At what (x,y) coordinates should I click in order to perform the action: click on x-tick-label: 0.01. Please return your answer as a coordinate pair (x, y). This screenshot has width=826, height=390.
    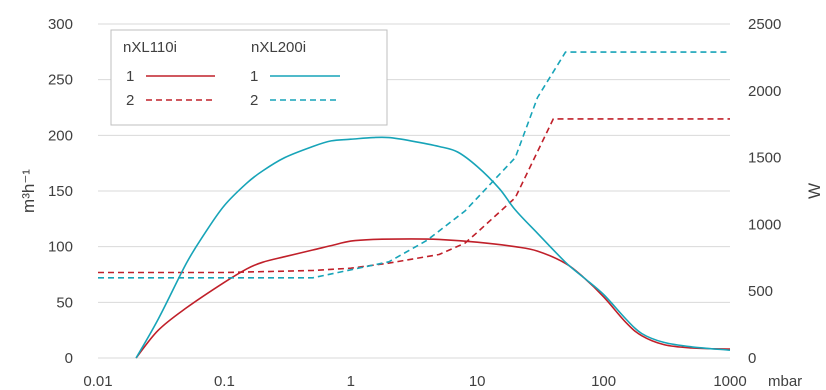
    Looking at the image, I should click on (97, 381).